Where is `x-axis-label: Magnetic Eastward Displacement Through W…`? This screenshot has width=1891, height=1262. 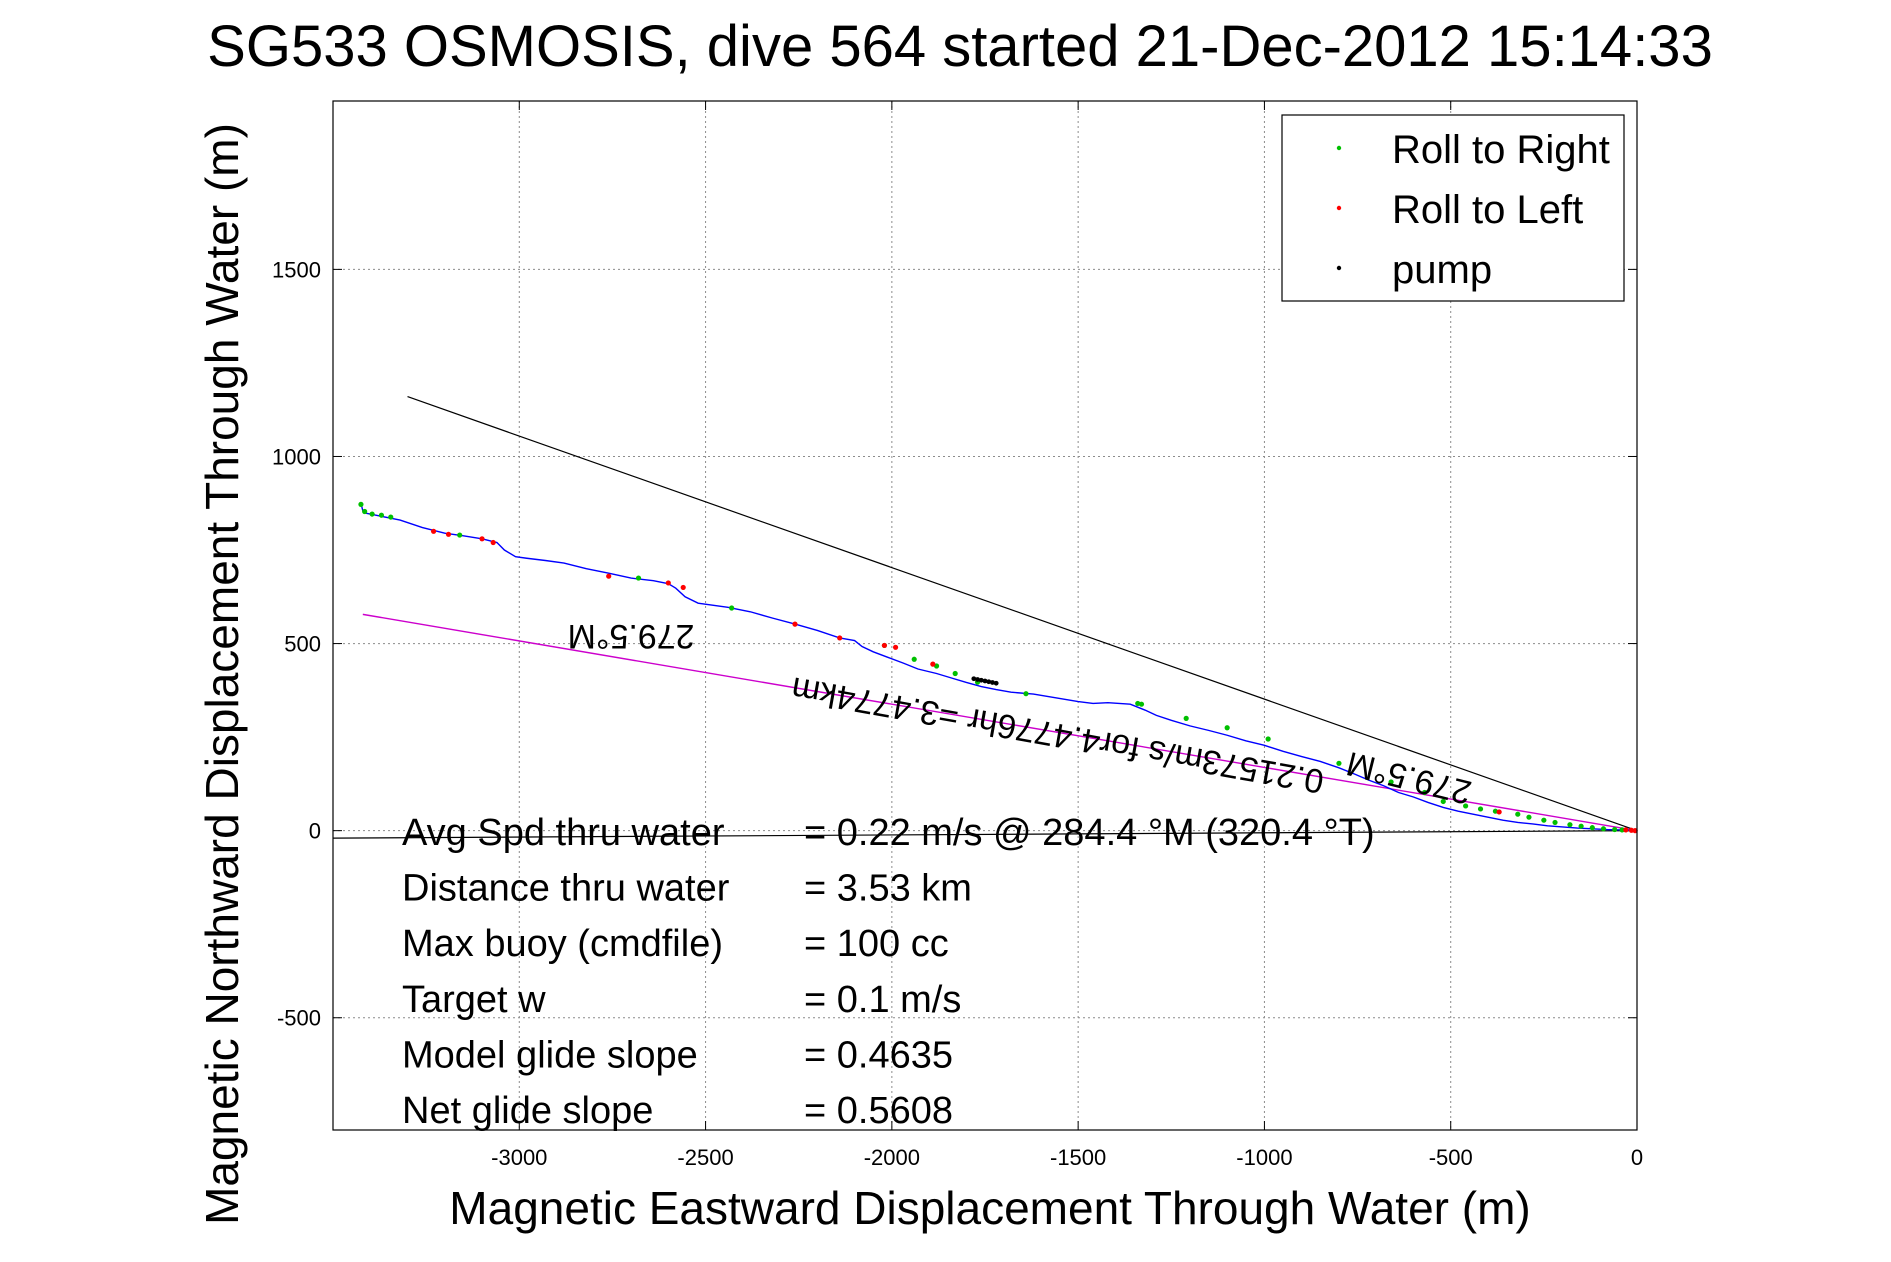 x-axis-label: Magnetic Eastward Displacement Through W… is located at coordinates (989, 1208).